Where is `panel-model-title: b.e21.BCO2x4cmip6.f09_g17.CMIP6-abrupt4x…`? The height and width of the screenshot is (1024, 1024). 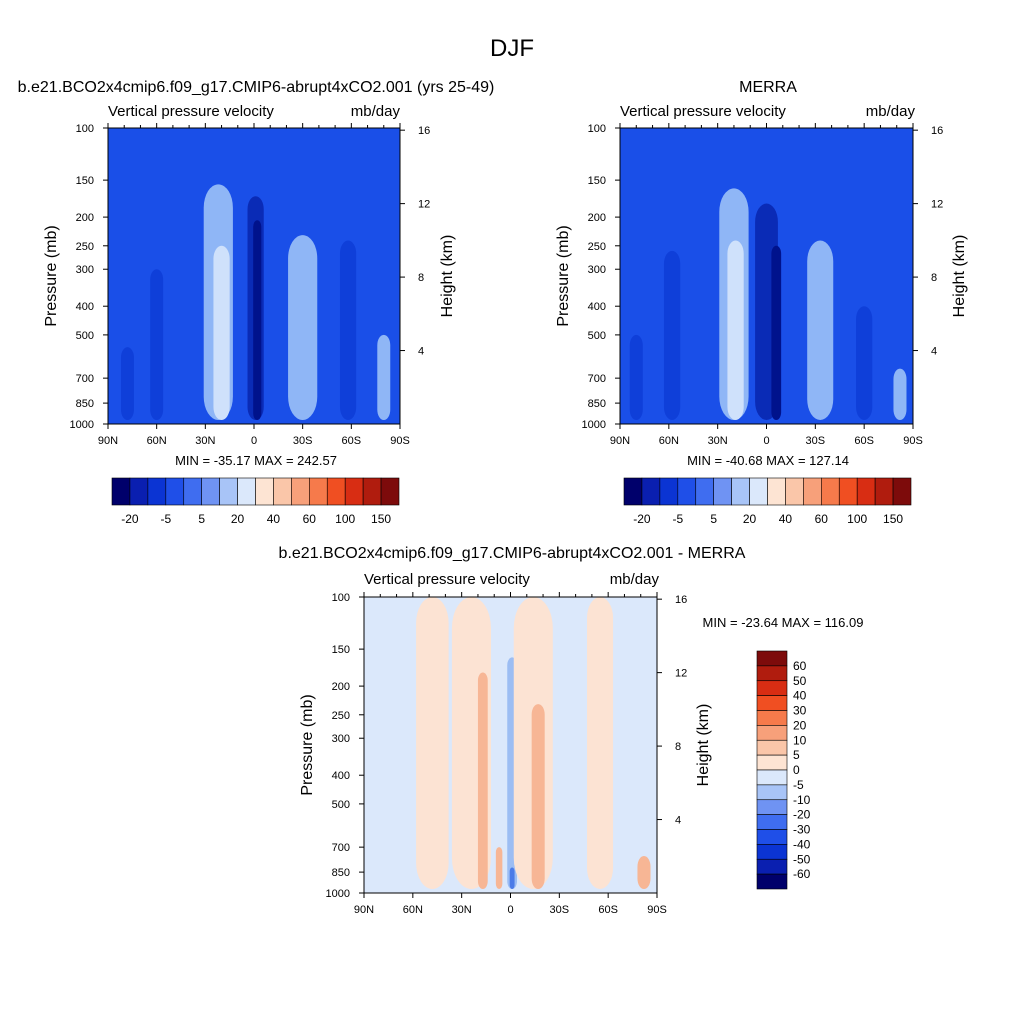
panel-model-title: b.e21.BCO2x4cmip6.f09_g17.CMIP6-abrupt4x… is located at coordinates (256, 87).